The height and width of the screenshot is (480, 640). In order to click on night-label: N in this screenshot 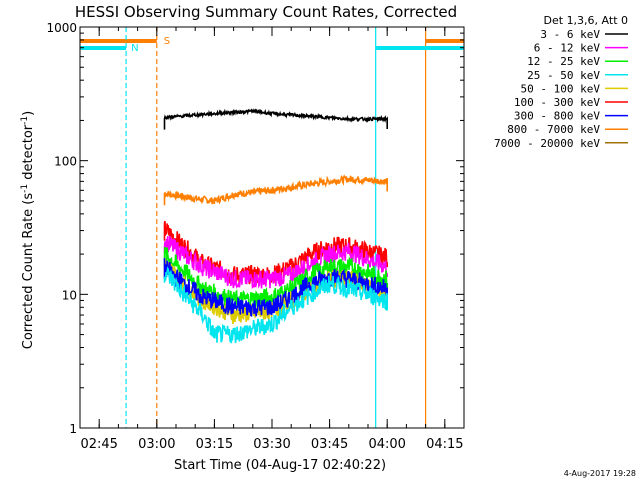, I will do `click(134, 48)`.